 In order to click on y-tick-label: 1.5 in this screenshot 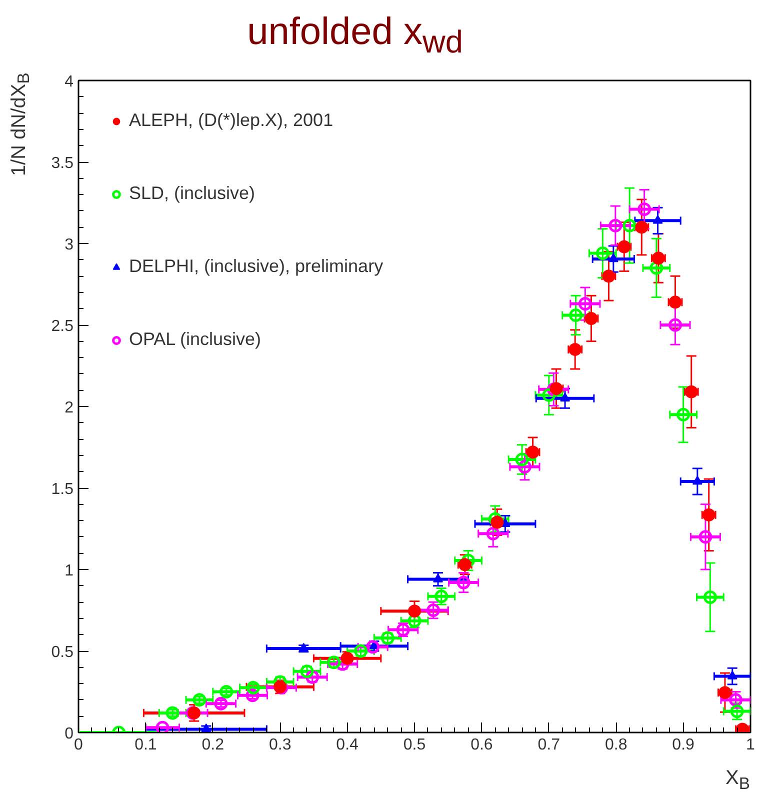, I will do `click(62, 489)`.